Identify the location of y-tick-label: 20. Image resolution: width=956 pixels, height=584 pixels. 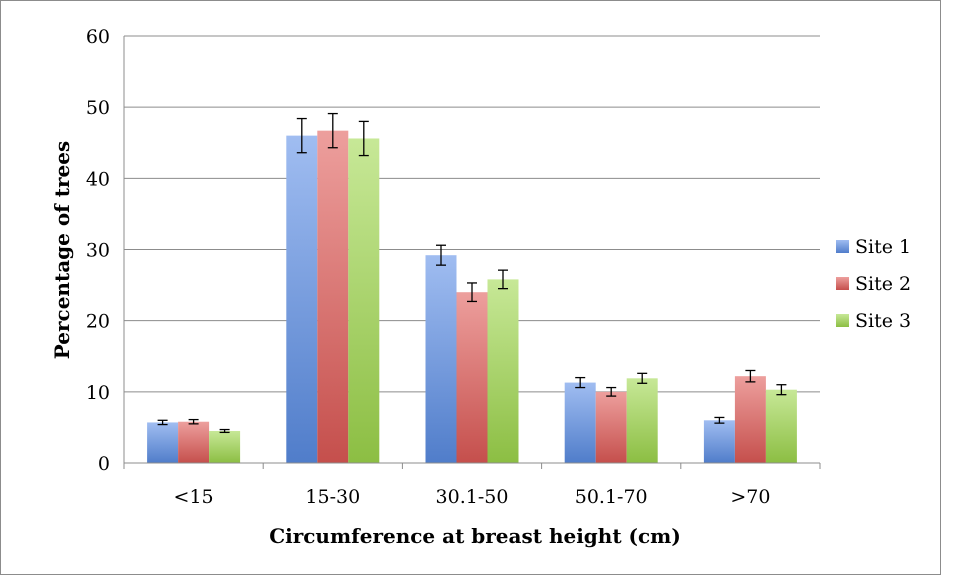
(98, 322).